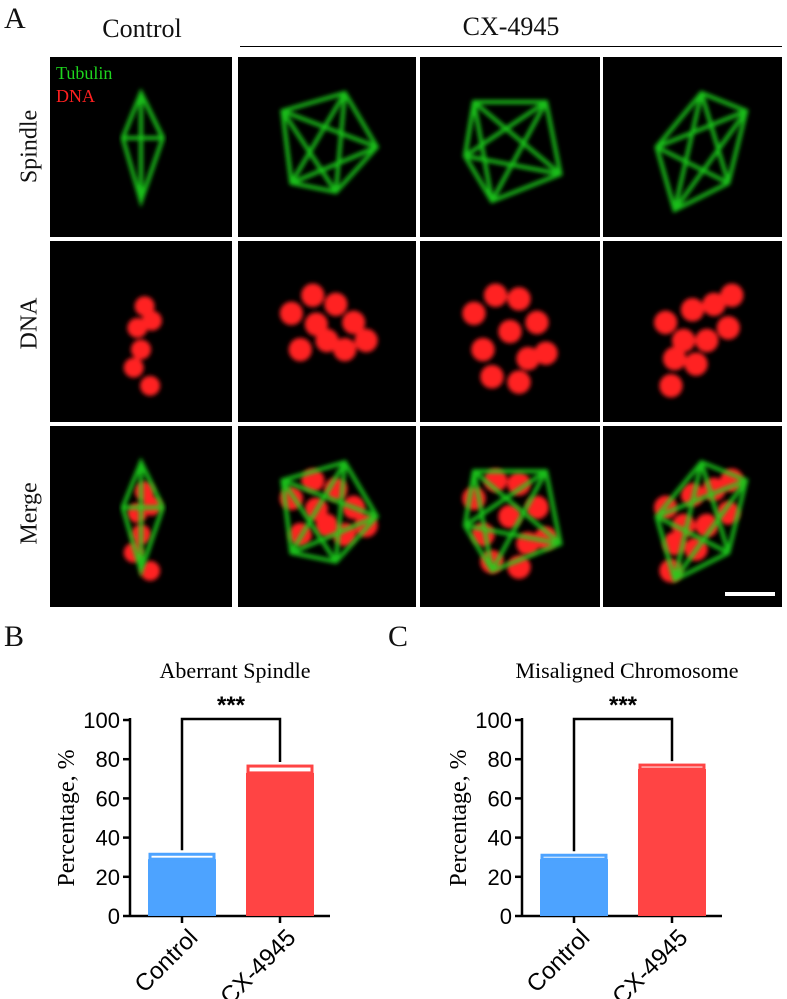 Image resolution: width=787 pixels, height=999 pixels. Describe the element at coordinates (398, 636) in the screenshot. I see `panel-label-c: C` at that location.